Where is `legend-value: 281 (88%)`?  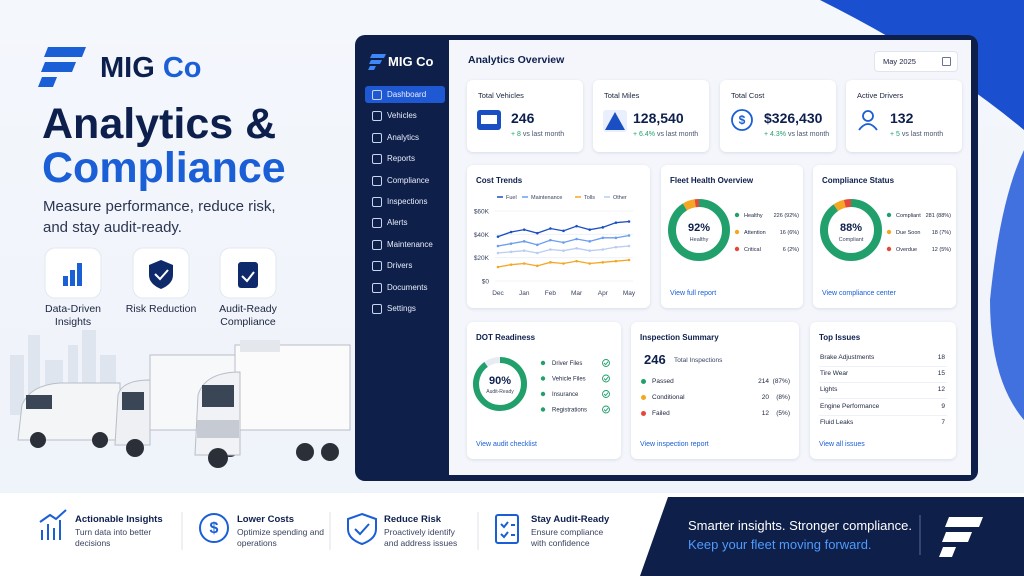
legend-value: 281 (88%) is located at coordinates (939, 216).